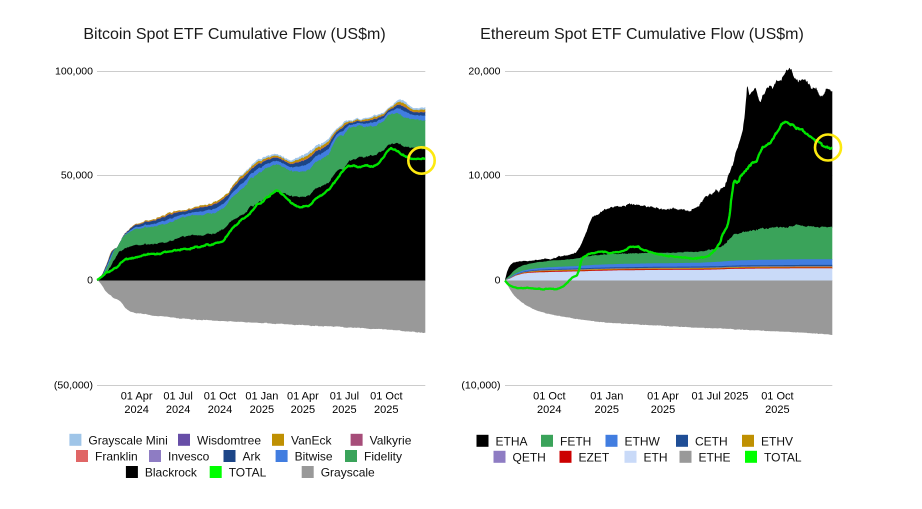 This screenshot has width=922, height=509. I want to click on svg-text: Wisdomtree, so click(229, 440).